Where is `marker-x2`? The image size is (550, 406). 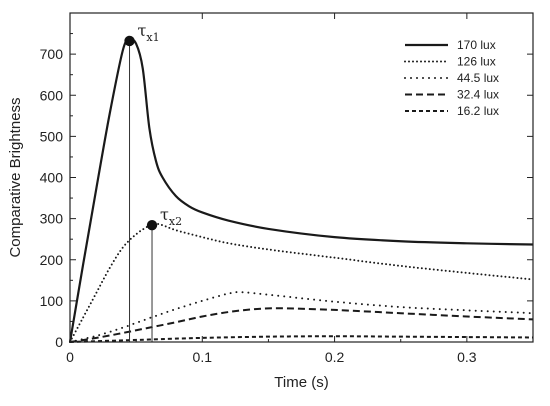 marker-x2 is located at coordinates (152, 225).